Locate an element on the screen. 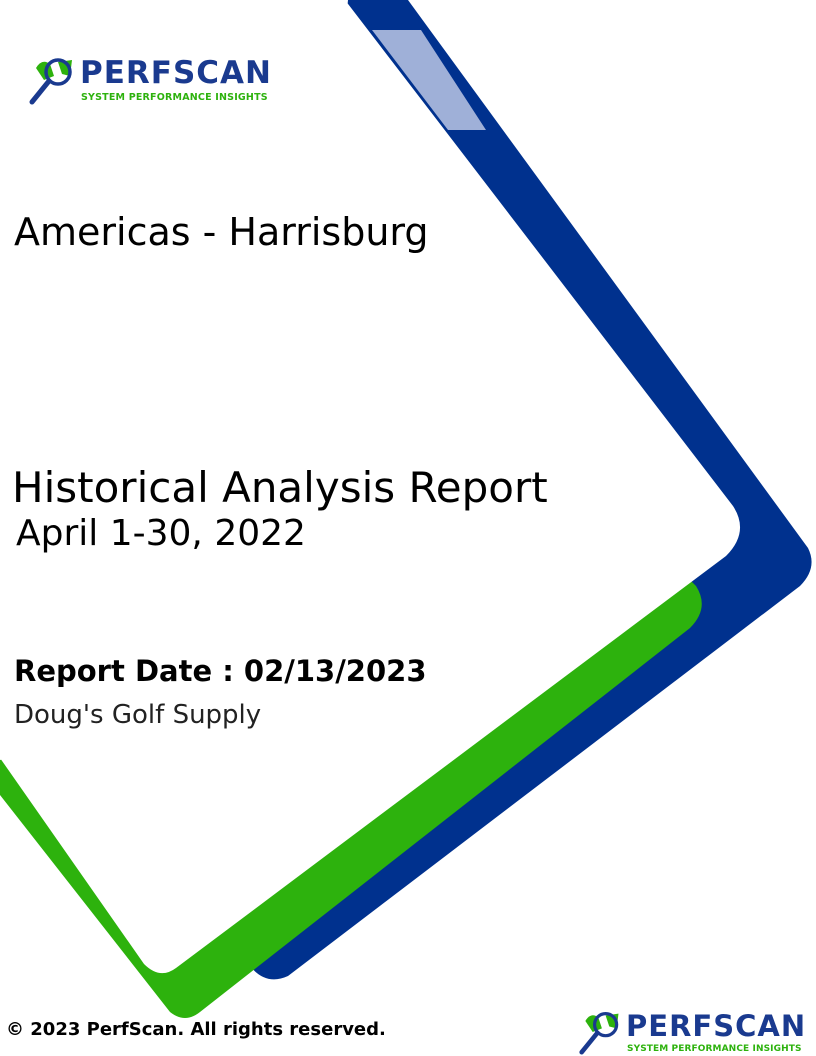 This screenshot has height=1056, width=816. report-title: Historical Analysis Report is located at coordinates (280, 487).